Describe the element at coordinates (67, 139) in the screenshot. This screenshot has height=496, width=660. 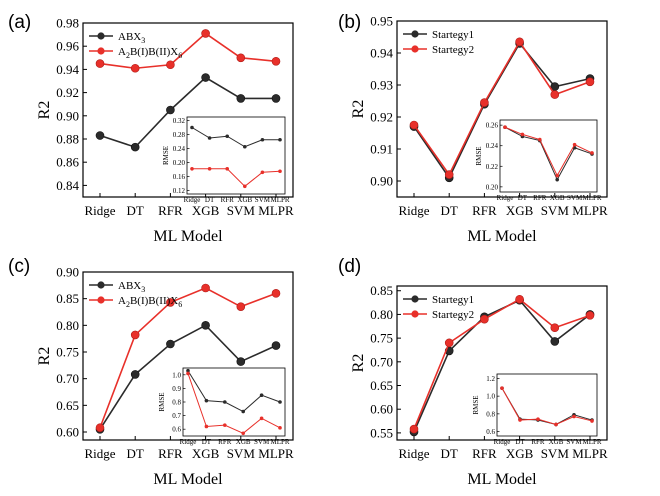
I see `y-tick-label: 0.88` at that location.